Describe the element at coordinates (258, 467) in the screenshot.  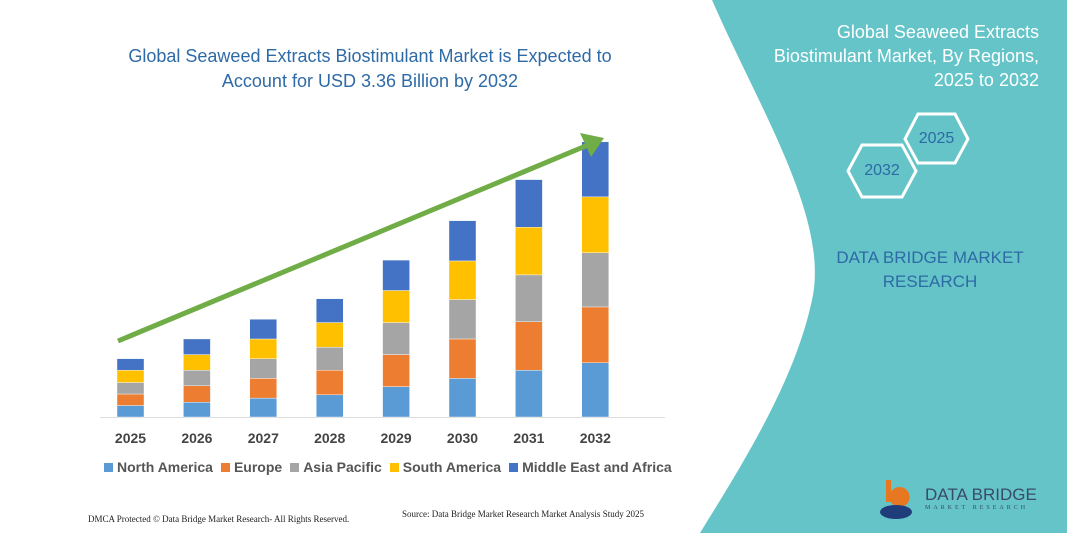
I see `legend-label: Europe` at that location.